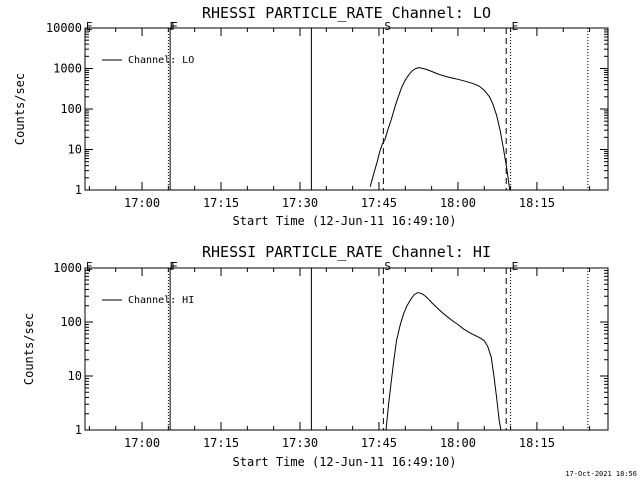 This screenshot has height=480, width=640. What do you see at coordinates (440, 129) in the screenshot?
I see `series-line-lo` at bounding box center [440, 129].